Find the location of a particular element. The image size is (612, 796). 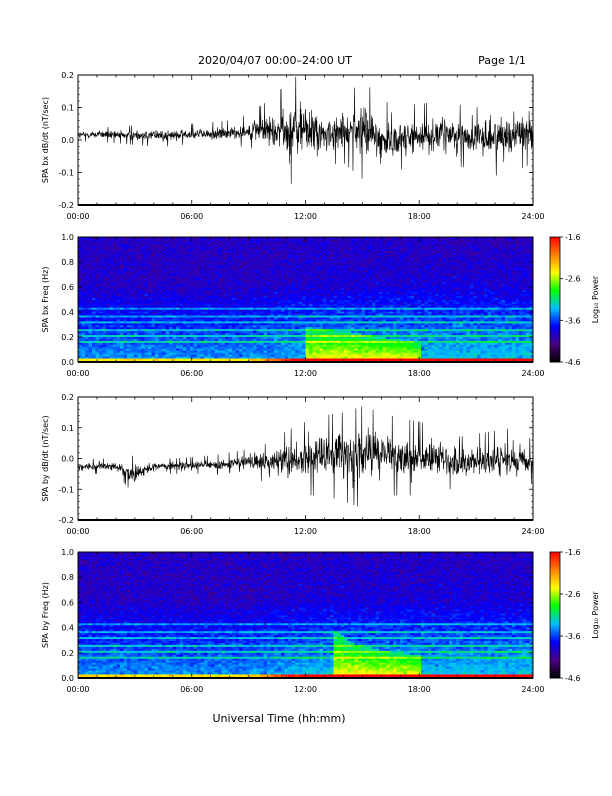

x-tick-label: 18:00 is located at coordinates (419, 216).